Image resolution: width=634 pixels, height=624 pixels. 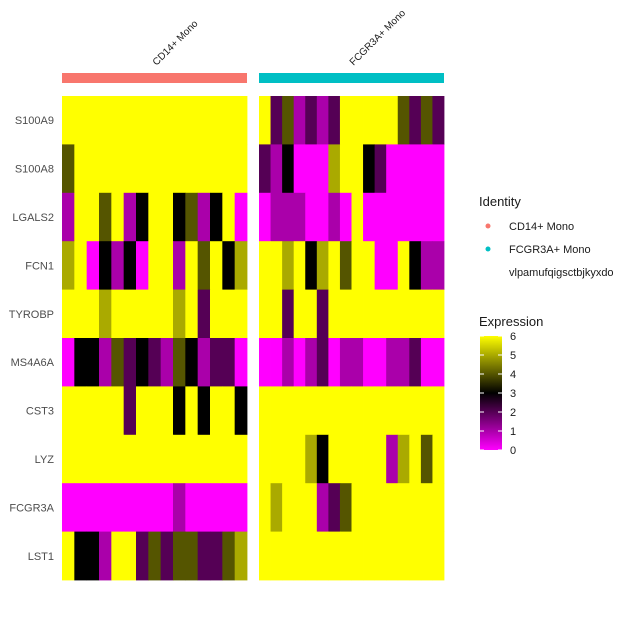 What do you see at coordinates (541, 227) in the screenshot?
I see `identity-legend-label: CD14+ Mono` at bounding box center [541, 227].